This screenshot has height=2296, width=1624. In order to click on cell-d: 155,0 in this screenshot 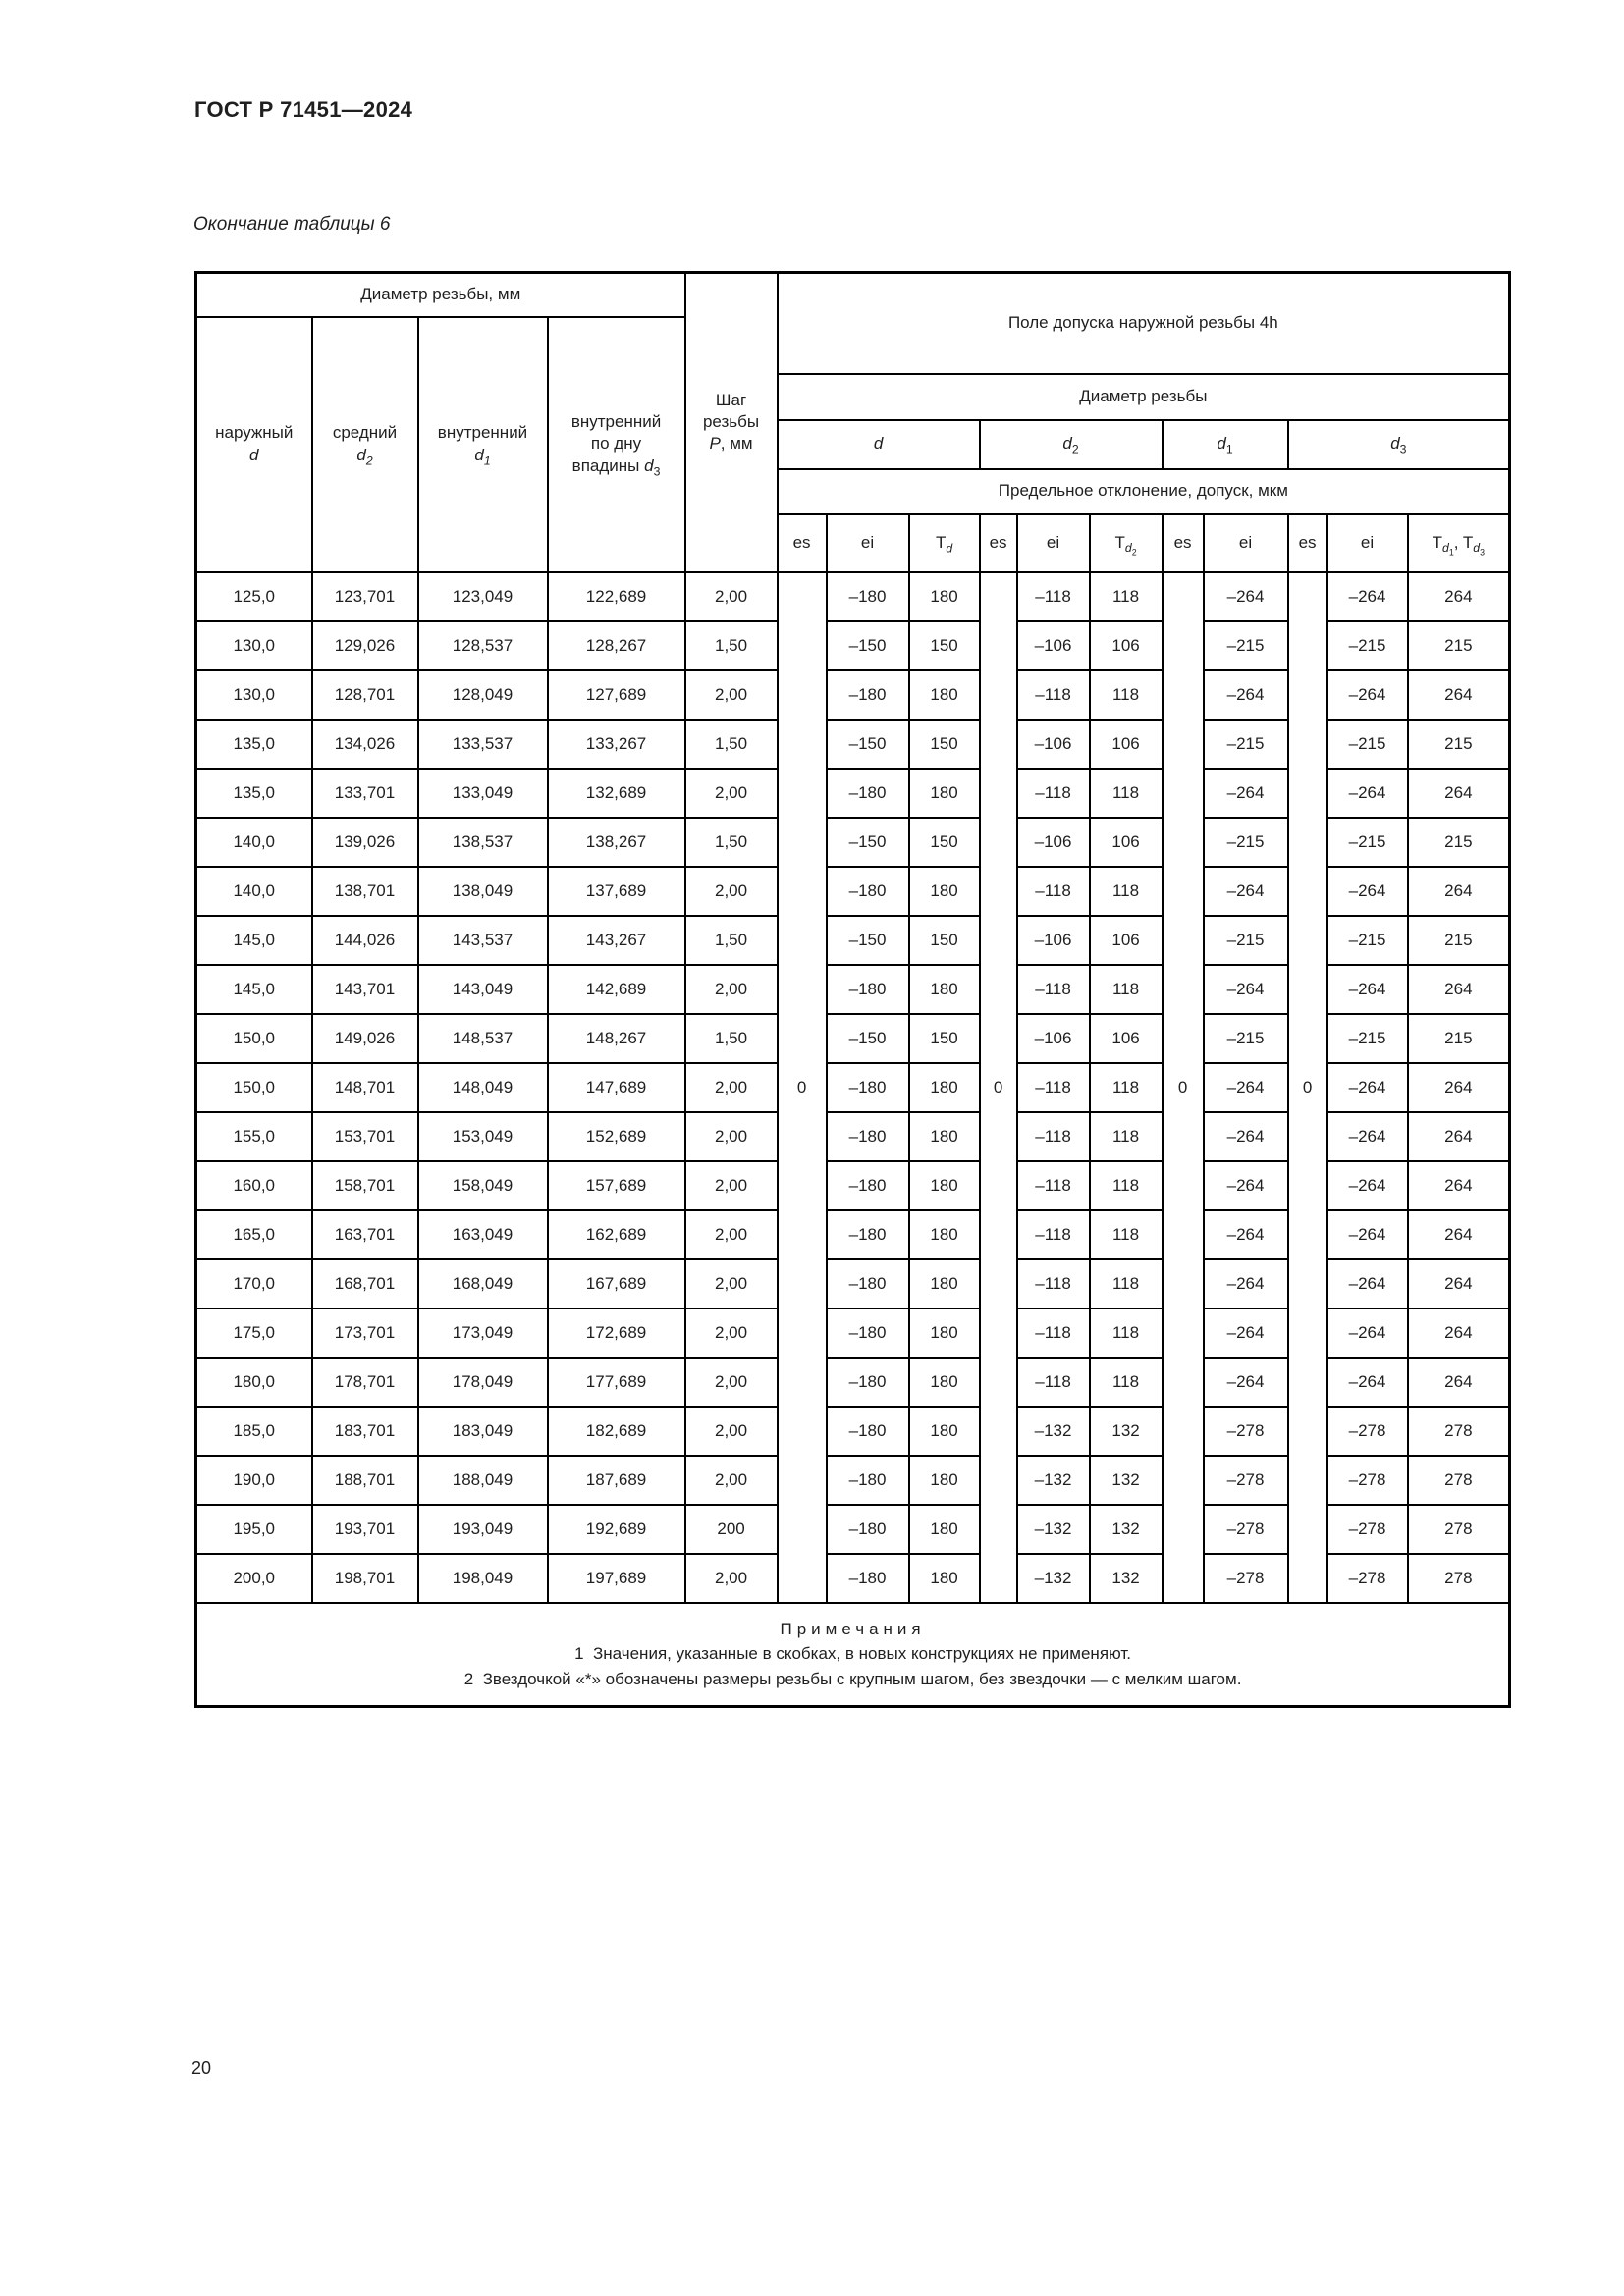, I will do `click(253, 1136)`.